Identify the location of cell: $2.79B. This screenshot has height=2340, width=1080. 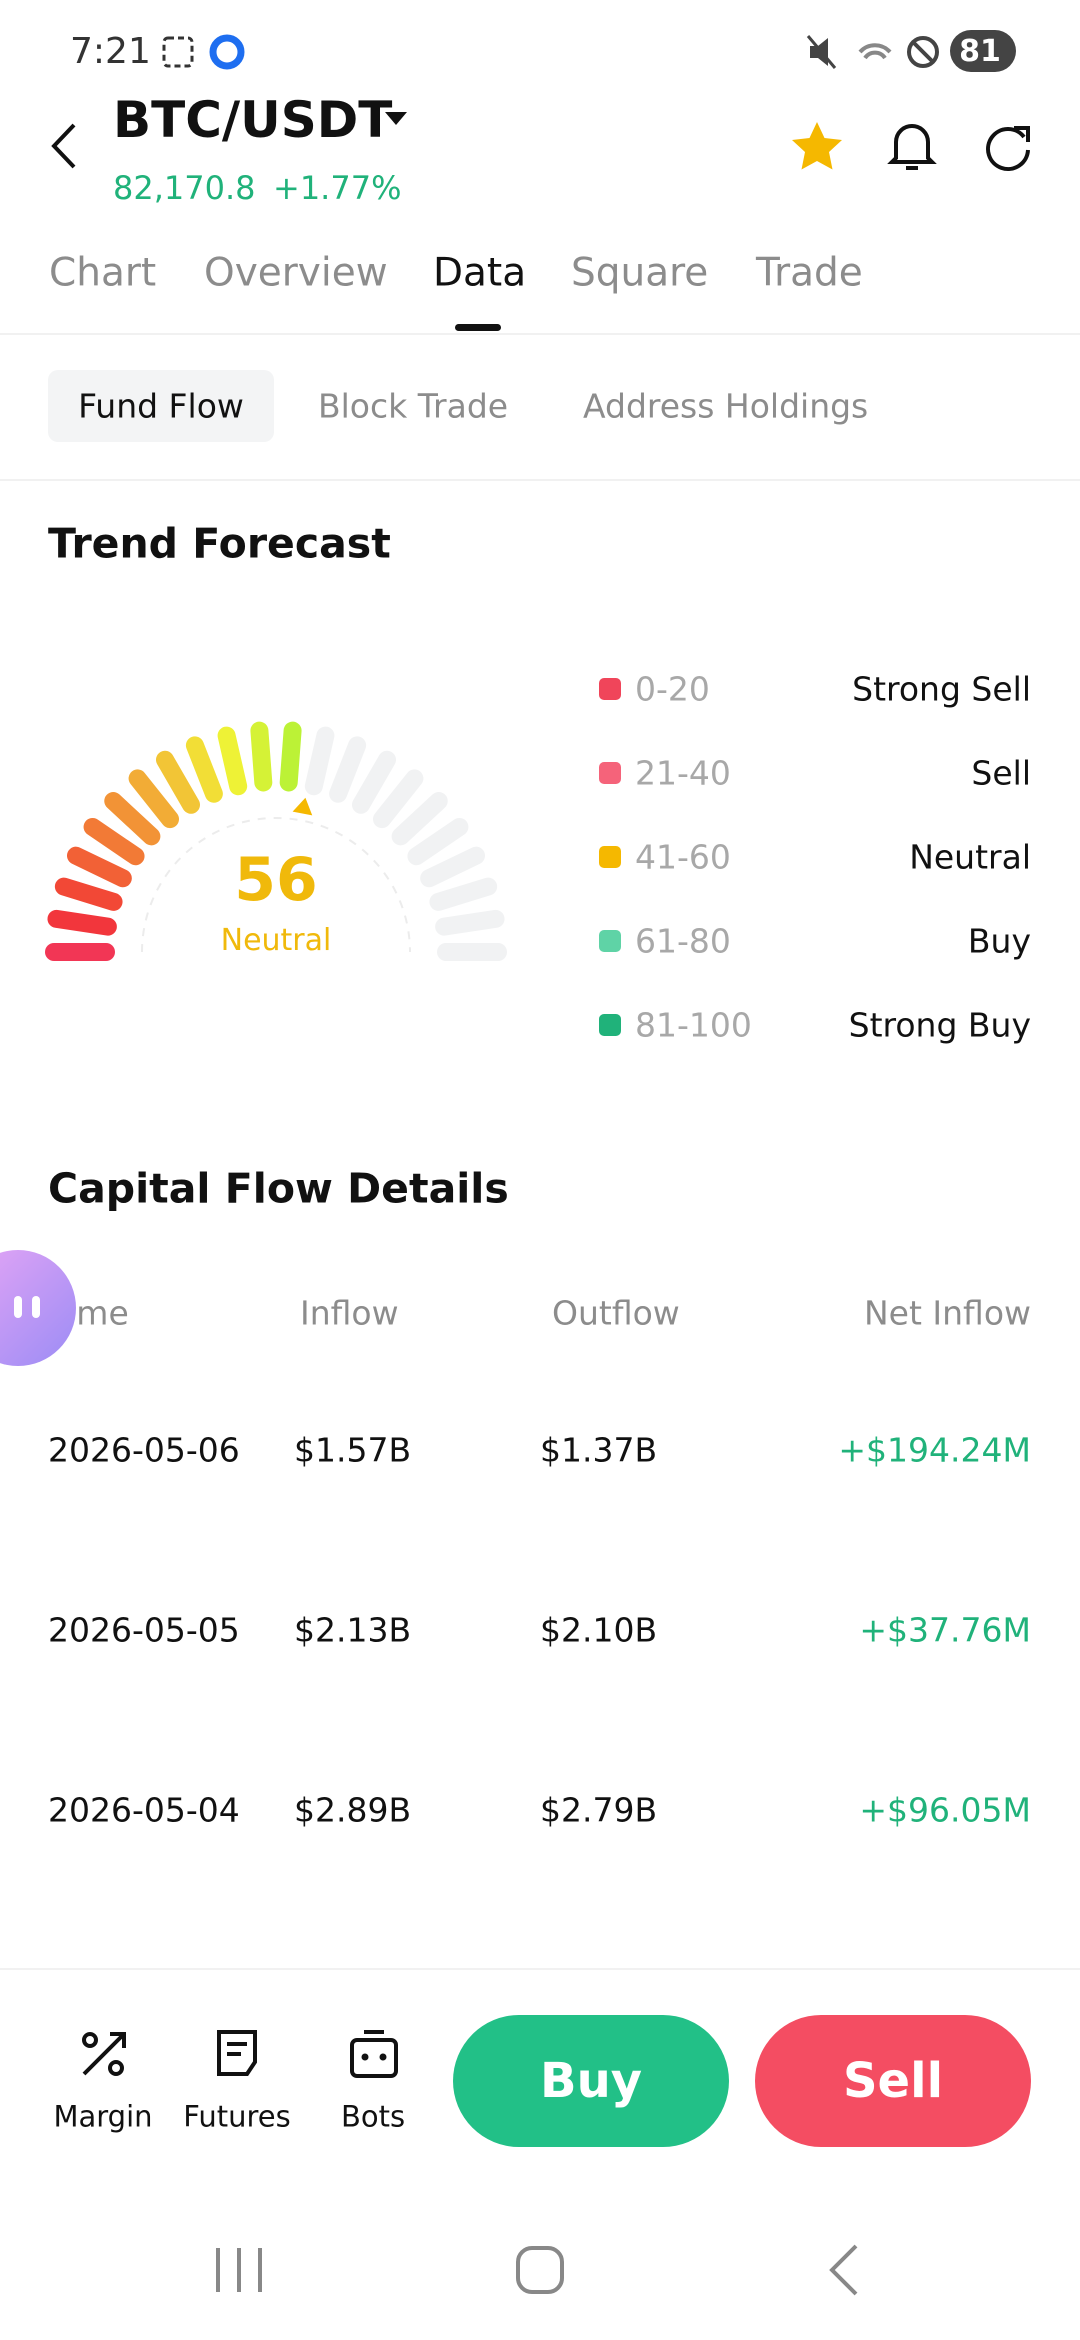
(599, 1810).